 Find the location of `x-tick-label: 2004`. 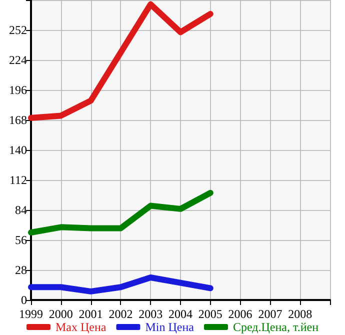

x-tick-label: 2004 is located at coordinates (180, 314).